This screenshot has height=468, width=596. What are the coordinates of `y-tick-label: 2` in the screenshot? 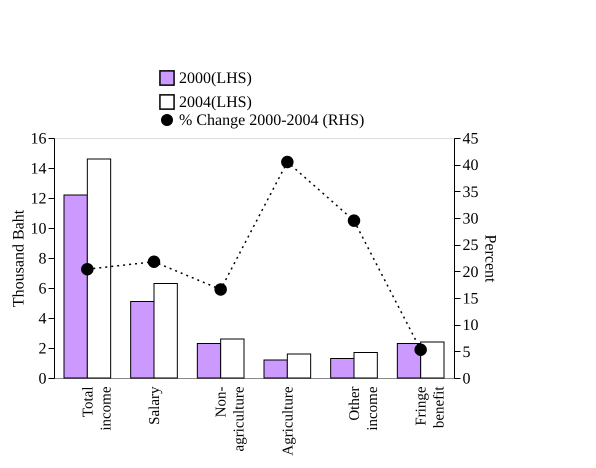 It's located at (42, 349).